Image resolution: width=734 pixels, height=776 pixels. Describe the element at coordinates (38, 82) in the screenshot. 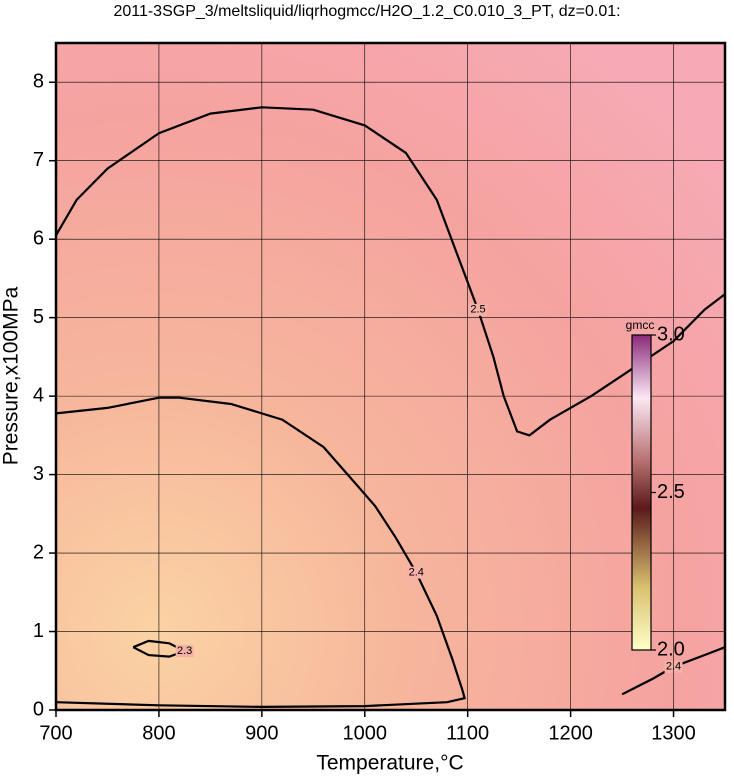

I see `y-tick-label: 8` at that location.